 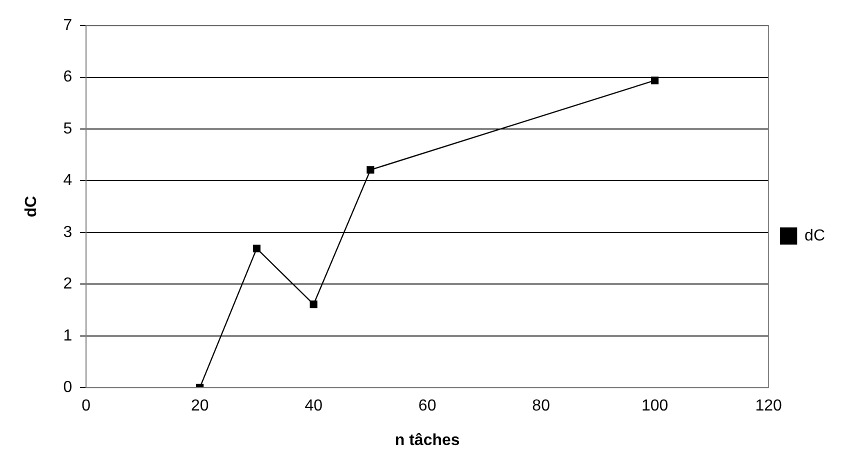 I want to click on x-tick-label: 100, so click(x=654, y=406).